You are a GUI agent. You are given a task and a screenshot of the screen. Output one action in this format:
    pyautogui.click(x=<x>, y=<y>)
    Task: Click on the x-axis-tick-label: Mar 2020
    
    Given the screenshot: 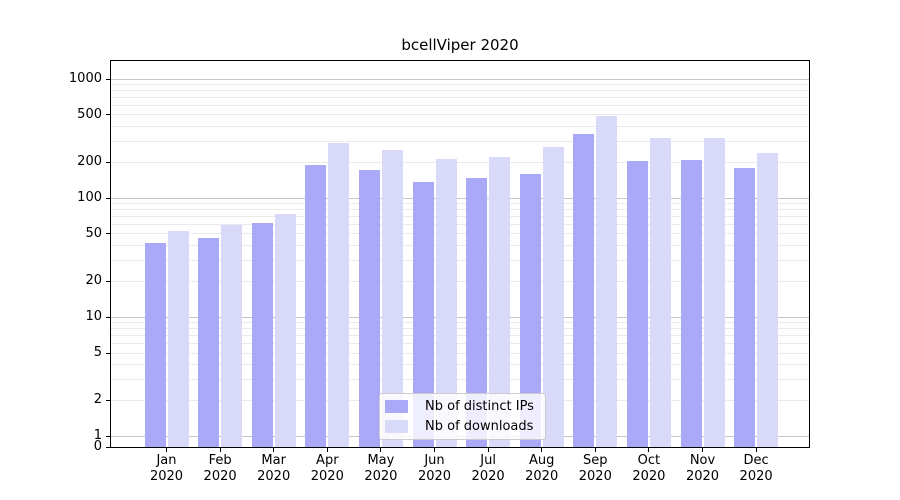 What is the action you would take?
    pyautogui.click(x=274, y=469)
    